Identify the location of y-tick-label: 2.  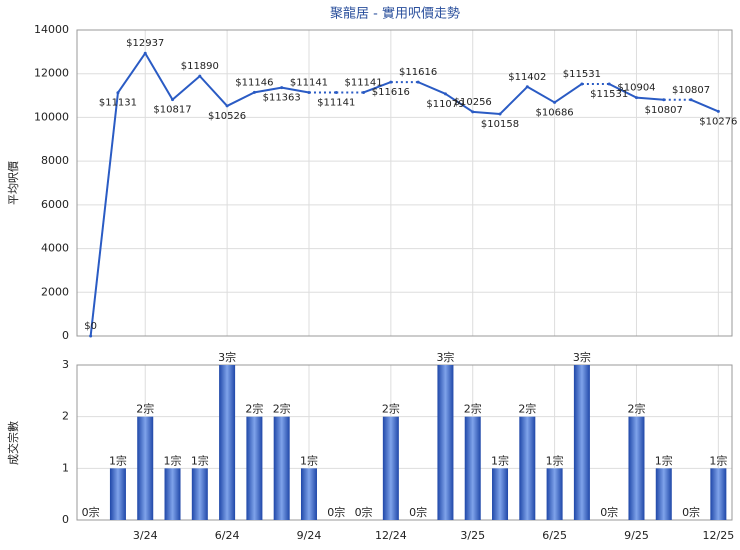
(65, 416).